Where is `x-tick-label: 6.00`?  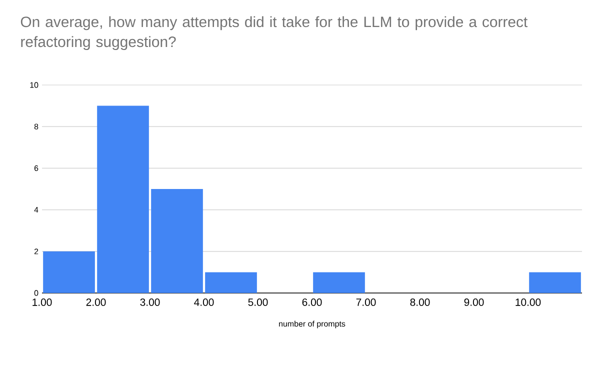 x-tick-label: 6.00 is located at coordinates (312, 302).